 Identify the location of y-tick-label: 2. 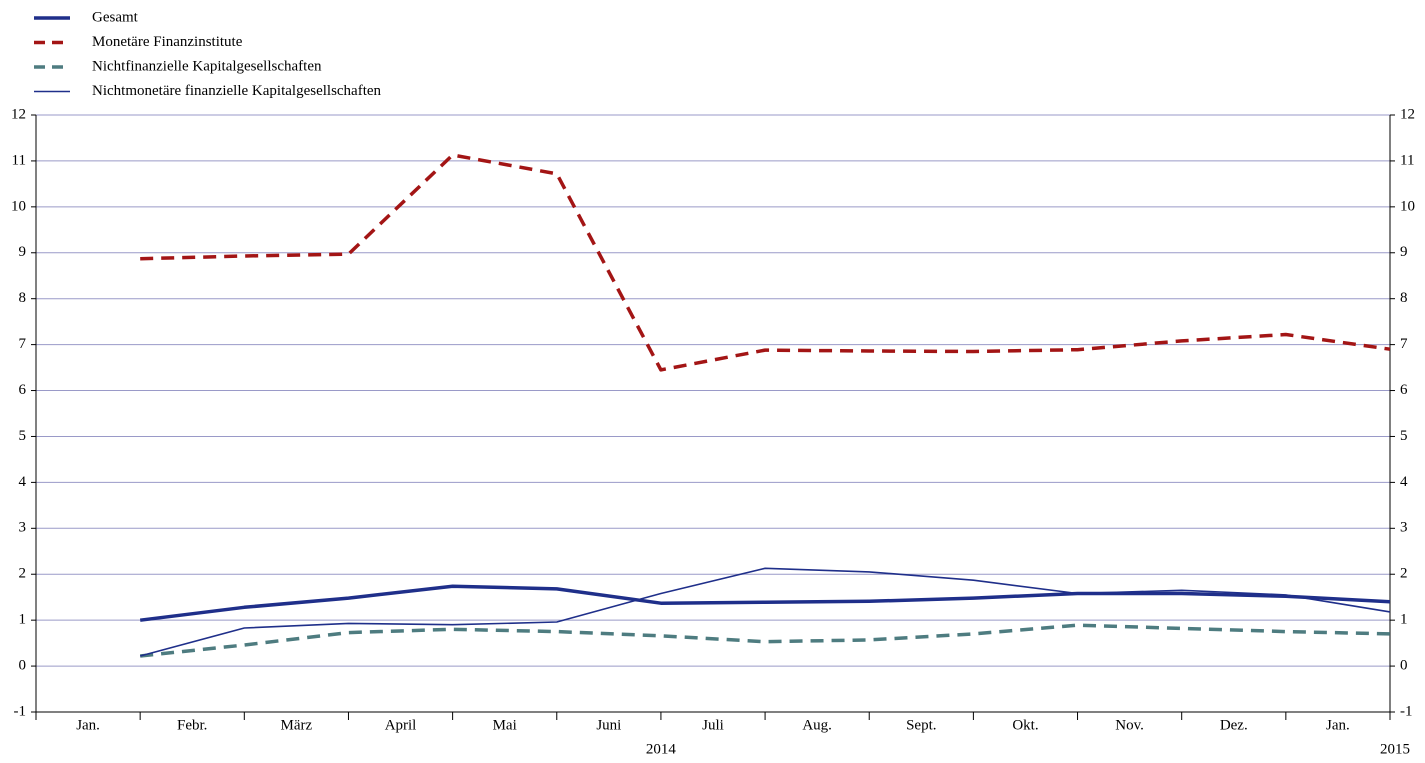
(23, 574).